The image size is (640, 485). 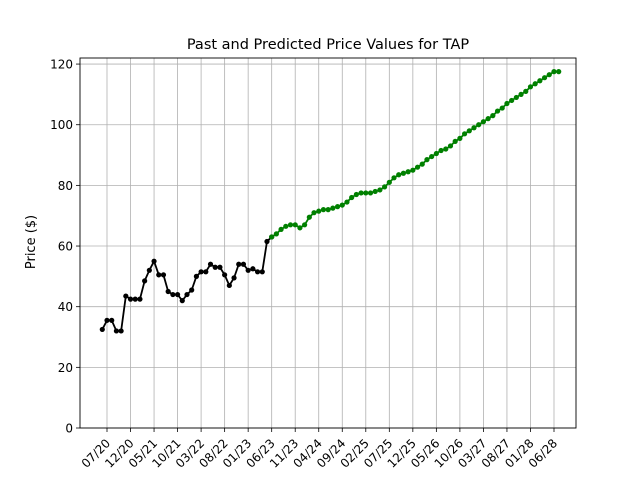 What do you see at coordinates (61, 125) in the screenshot?
I see `y-tick-label: 100` at bounding box center [61, 125].